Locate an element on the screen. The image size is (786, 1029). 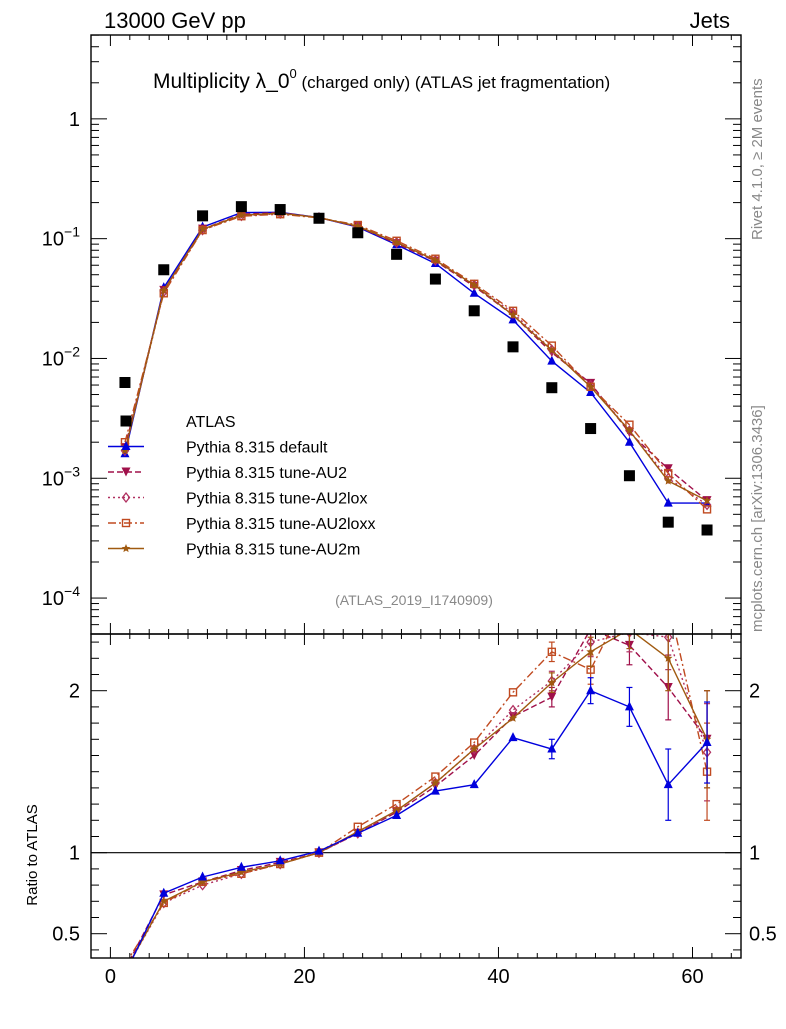
legend-item-2: Pythia 8.315 tune-AU2 is located at coordinates (227, 473).